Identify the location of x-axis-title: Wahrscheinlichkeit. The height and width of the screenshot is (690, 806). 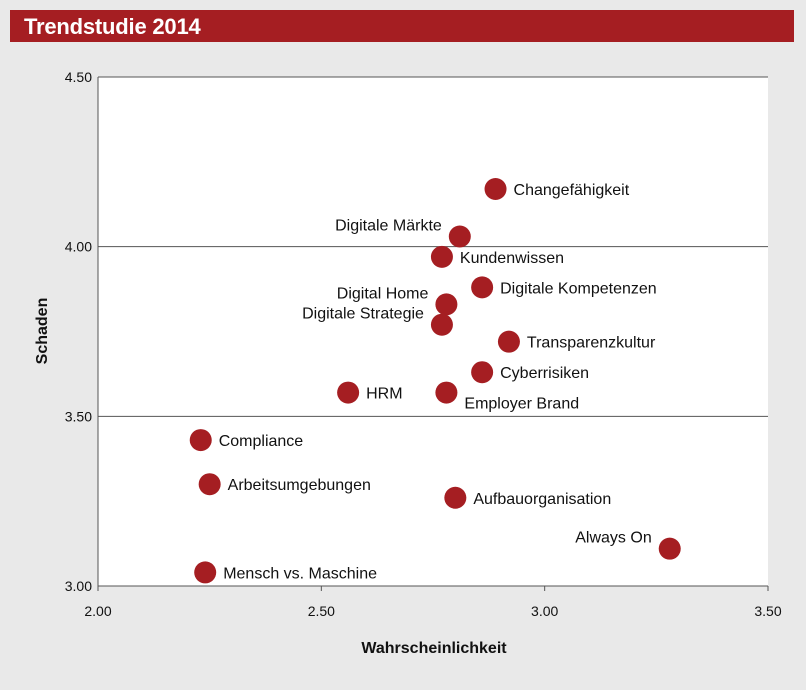
(434, 648).